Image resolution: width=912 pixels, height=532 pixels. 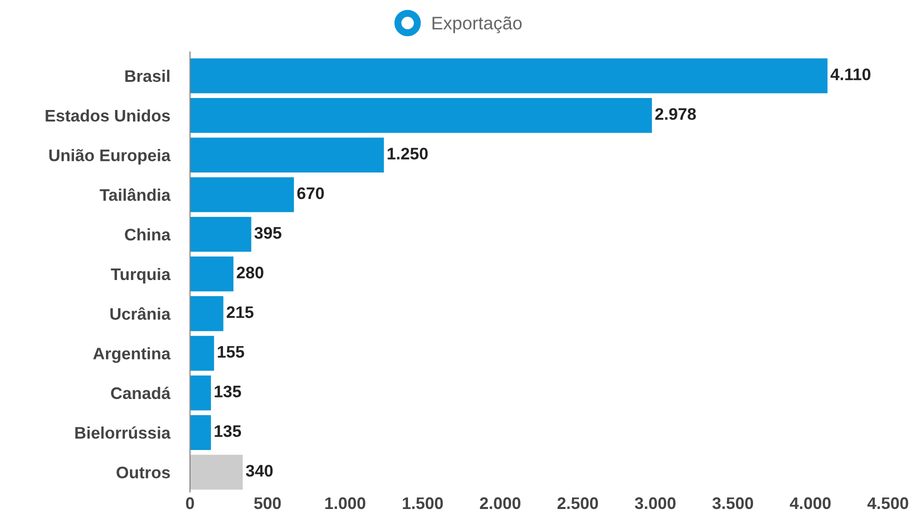 What do you see at coordinates (135, 194) in the screenshot?
I see `y-tick-label: Tailândia` at bounding box center [135, 194].